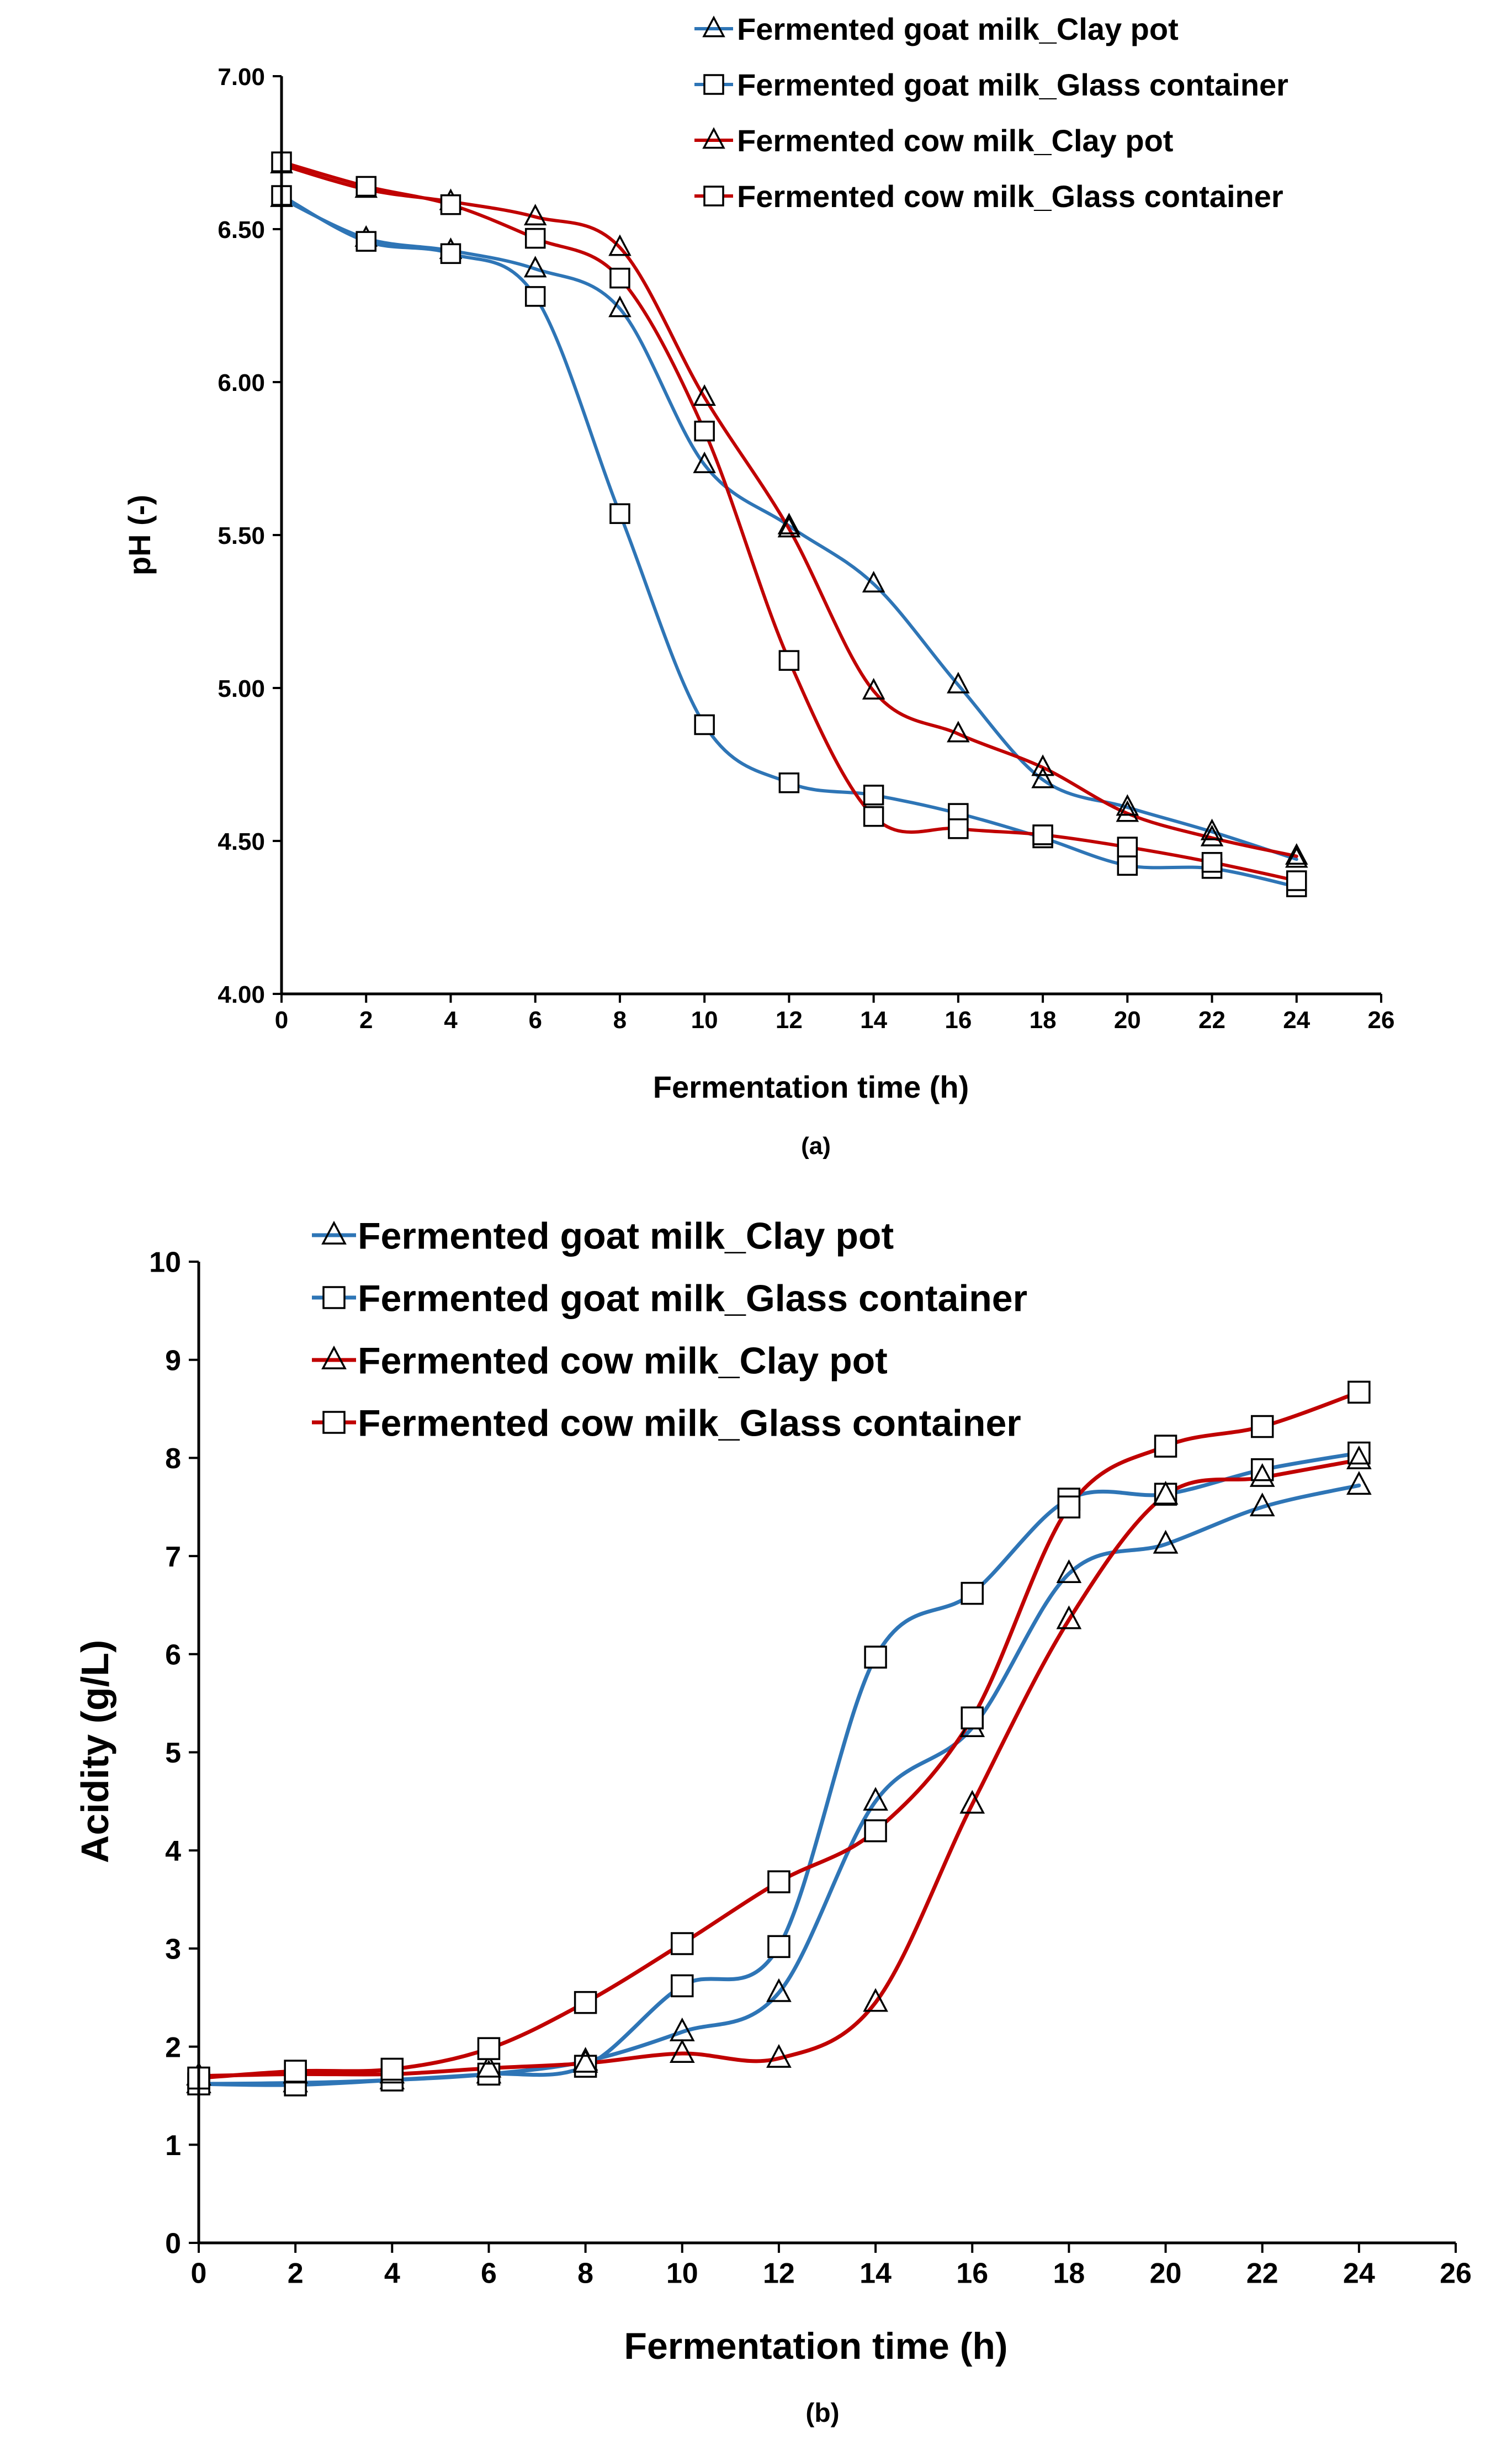  I want to click on acidity-legend-item: Fermented cow milk_Glass container, so click(667, 1423).